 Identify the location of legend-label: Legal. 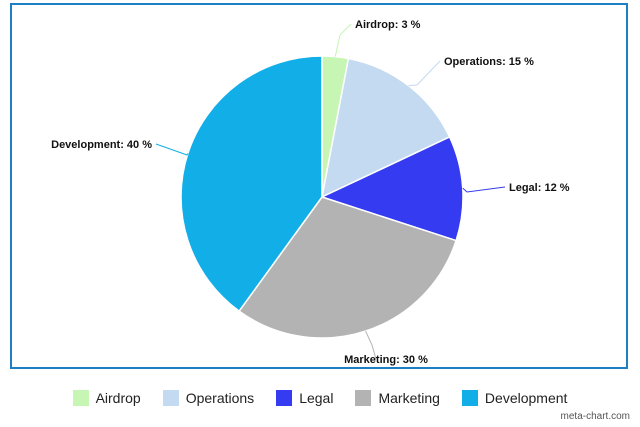
(316, 398).